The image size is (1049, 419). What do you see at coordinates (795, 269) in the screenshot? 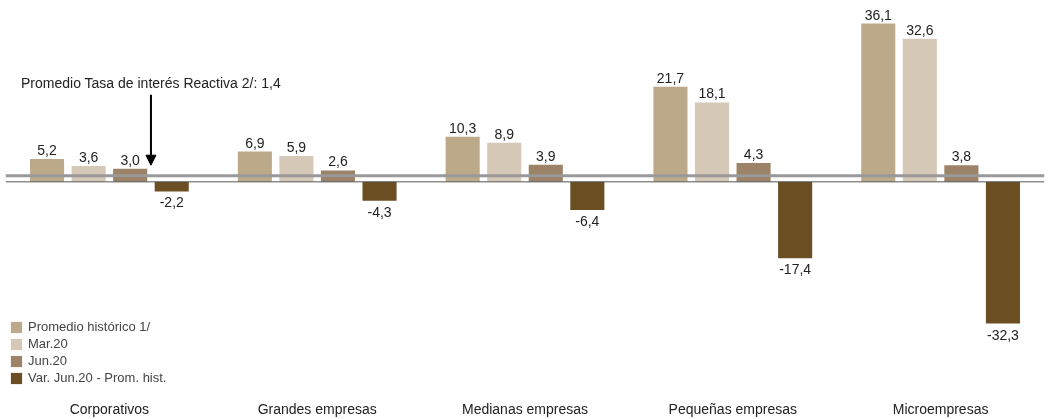
I see `data-label: -17,4` at bounding box center [795, 269].